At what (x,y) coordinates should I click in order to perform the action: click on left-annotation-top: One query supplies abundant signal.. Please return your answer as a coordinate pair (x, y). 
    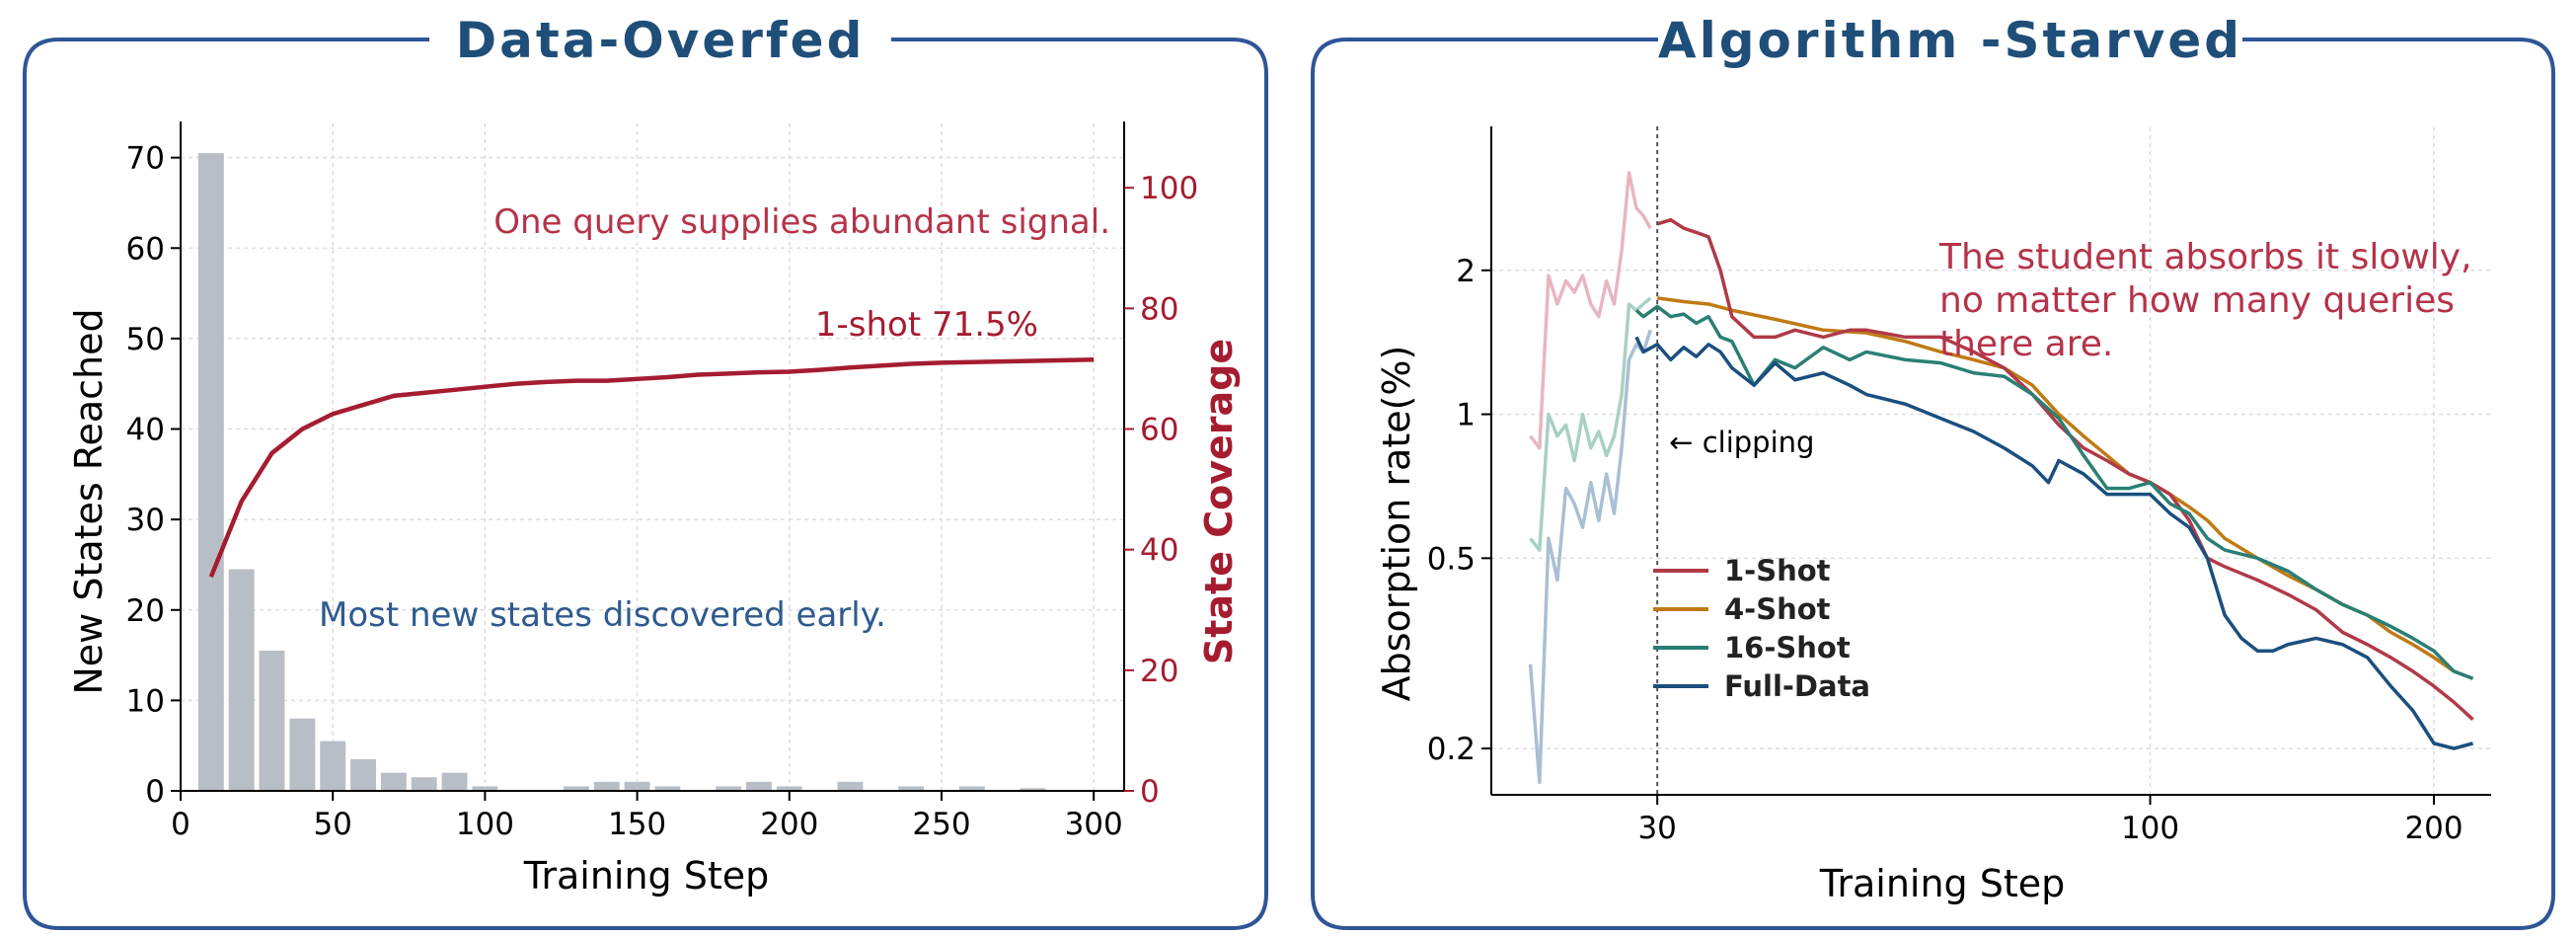
    Looking at the image, I should click on (801, 222).